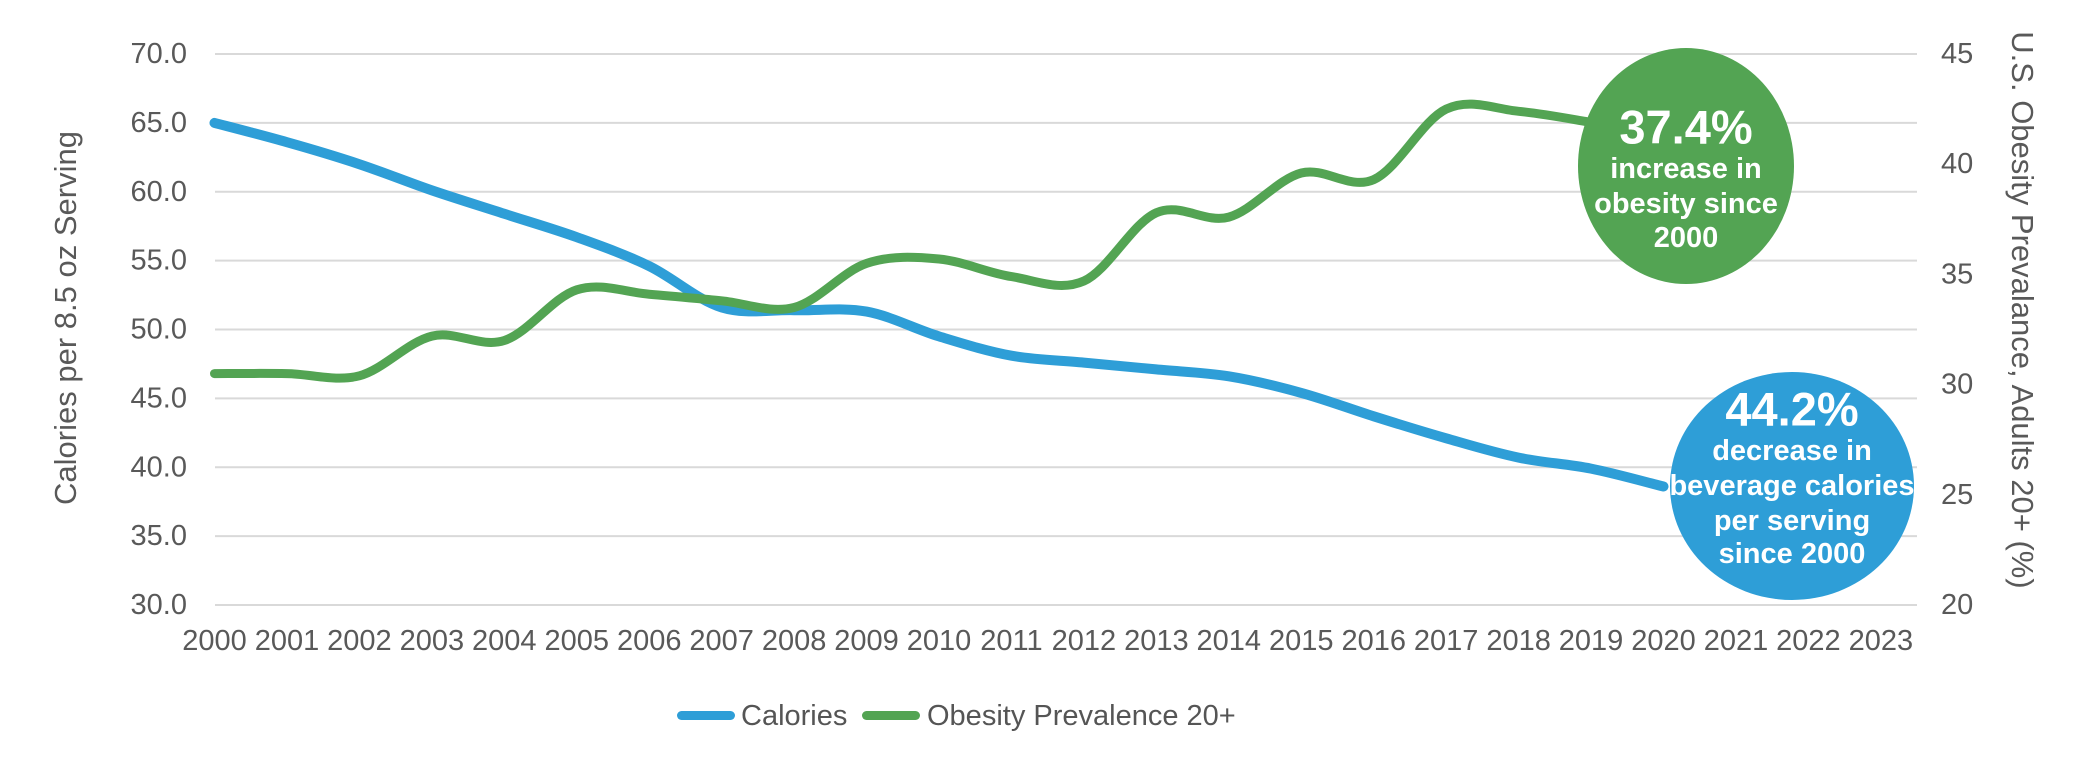 The height and width of the screenshot is (776, 2092). Describe the element at coordinates (1084, 641) in the screenshot. I see `x-axis-tick-label: 2012` at that location.